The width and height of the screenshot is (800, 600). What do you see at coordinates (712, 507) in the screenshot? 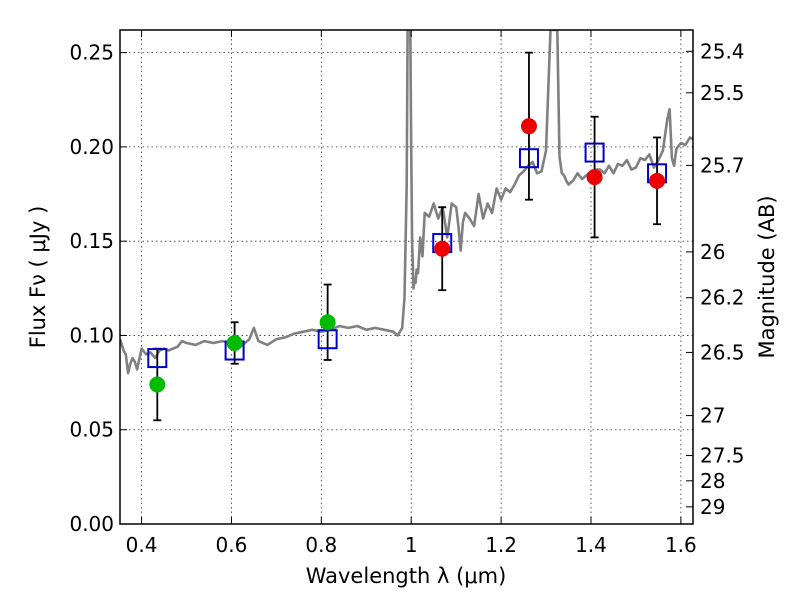
I see `y2-tick-label: 29` at bounding box center [712, 507].